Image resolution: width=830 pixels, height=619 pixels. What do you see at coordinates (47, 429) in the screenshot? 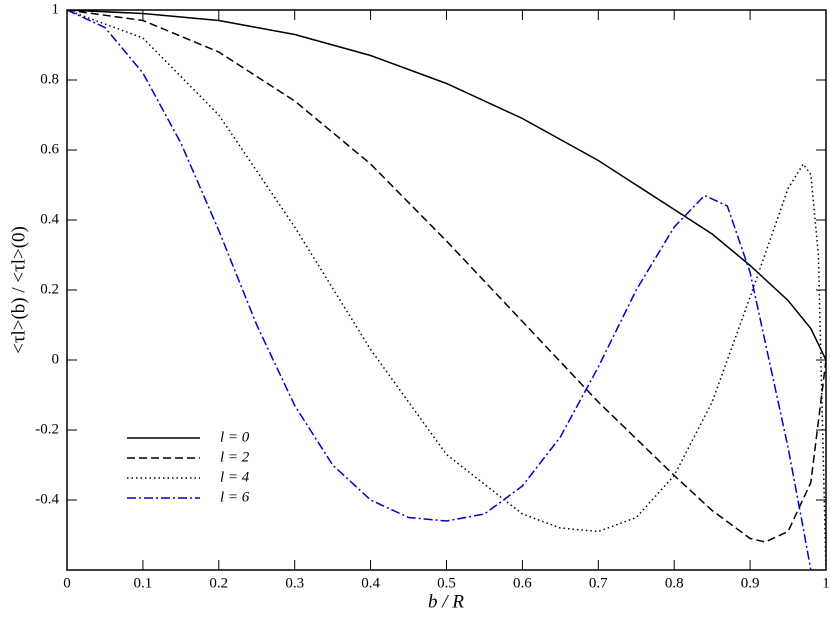
I see `y-tick-label: -0.2` at bounding box center [47, 429].